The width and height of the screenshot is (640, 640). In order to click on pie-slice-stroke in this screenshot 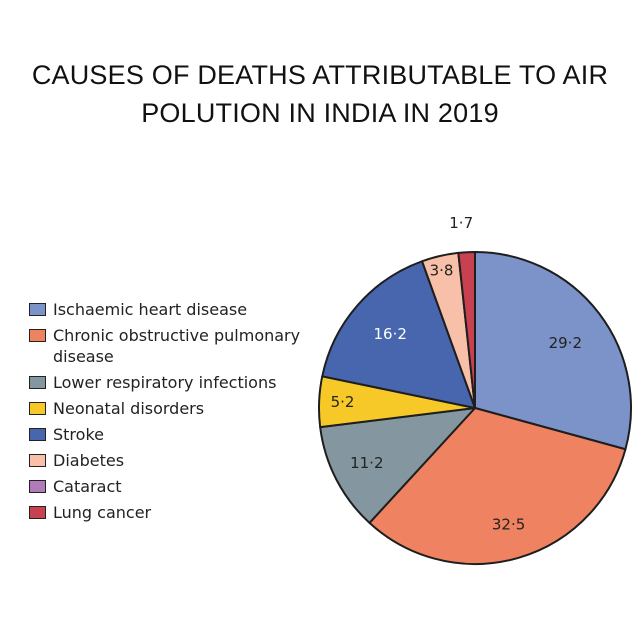, I will do `click(398, 334)`.